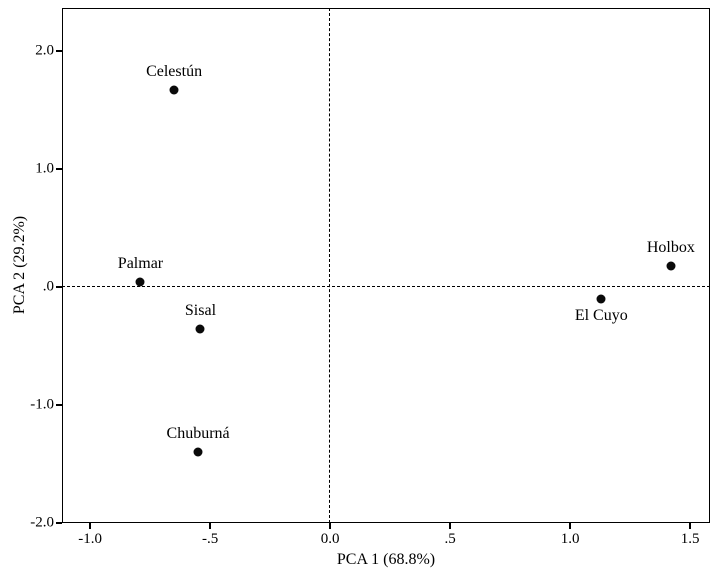  Describe the element at coordinates (48, 286) in the screenshot. I see `y-axis-tick-label: .0` at that location.